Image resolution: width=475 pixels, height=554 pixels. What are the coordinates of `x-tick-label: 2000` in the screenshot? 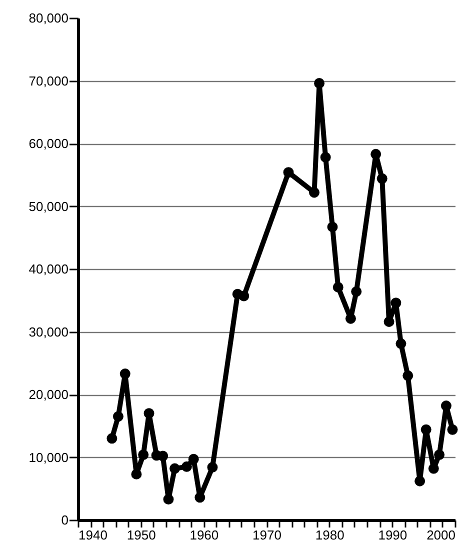 It's located at (441, 535).